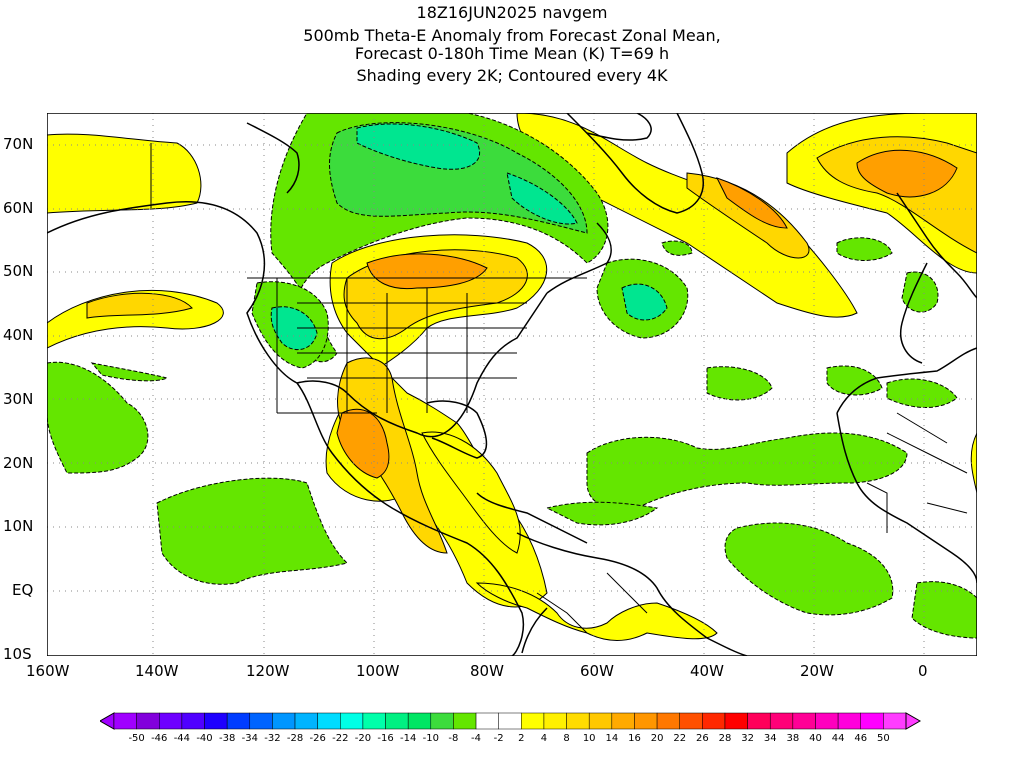 This screenshot has height=768, width=1024. What do you see at coordinates (770, 738) in the screenshot?
I see `colorbar-tick-label: 34` at bounding box center [770, 738].